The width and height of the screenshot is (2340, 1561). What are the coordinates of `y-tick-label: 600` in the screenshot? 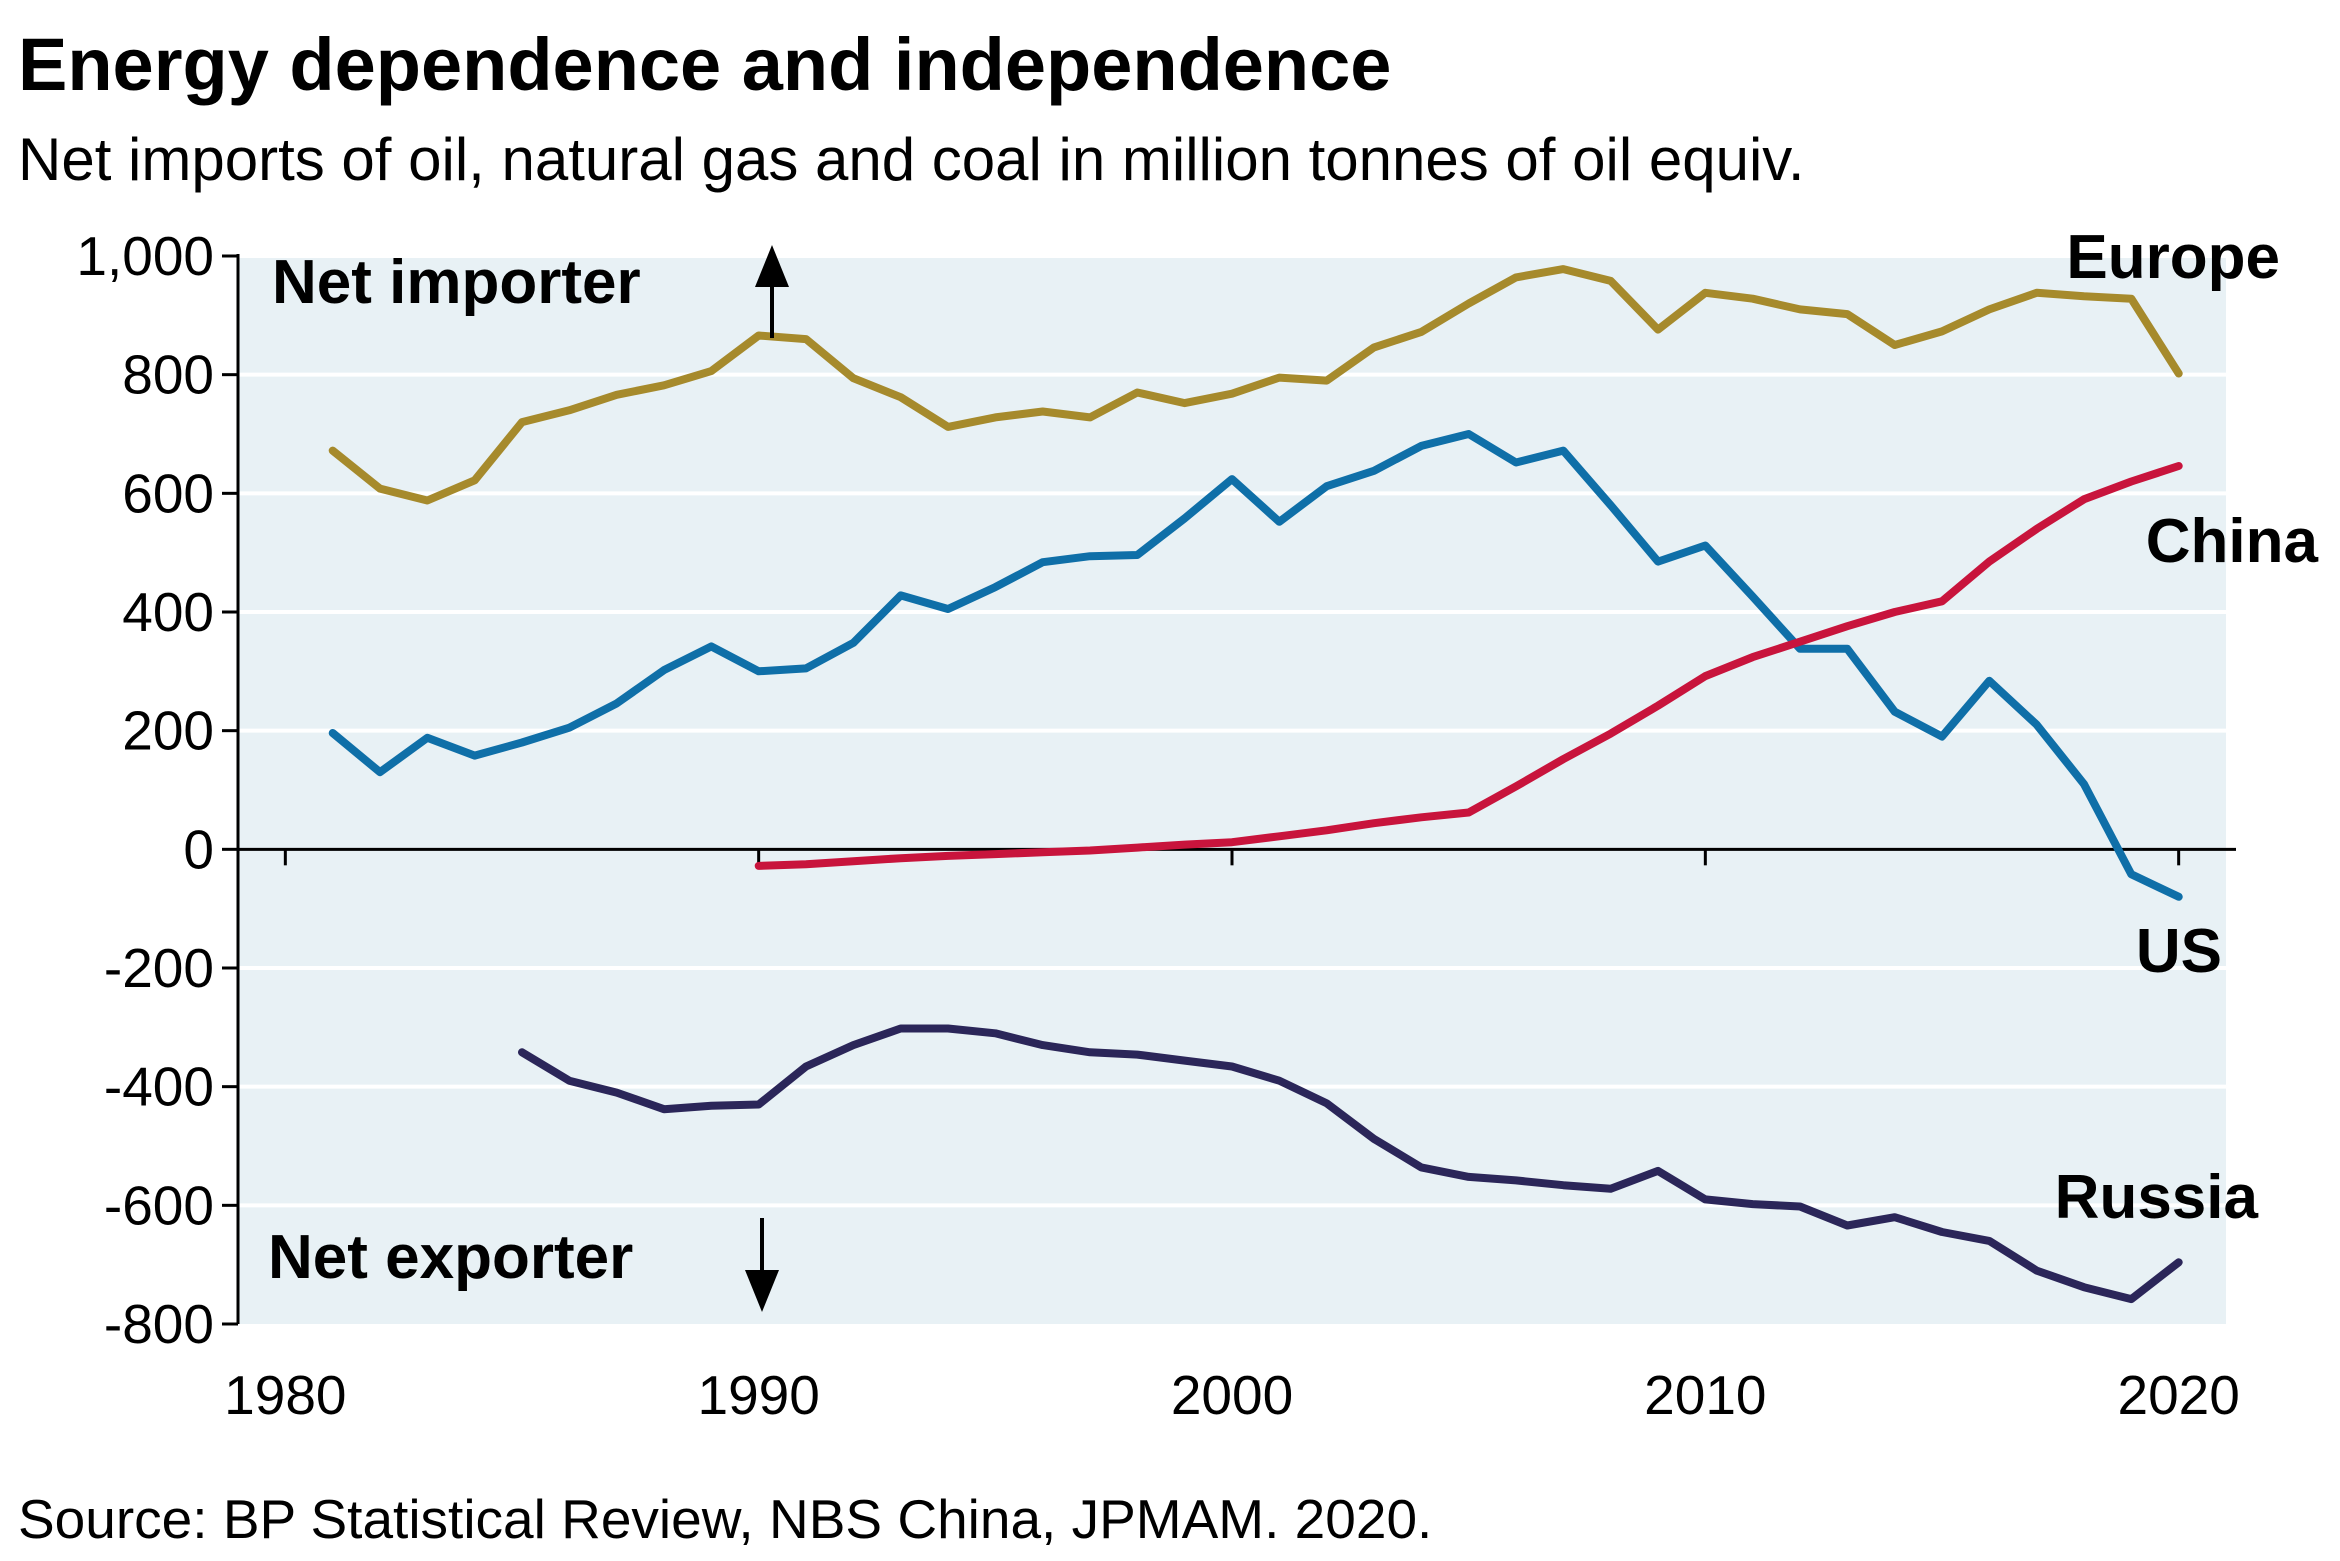 It's located at (168, 493).